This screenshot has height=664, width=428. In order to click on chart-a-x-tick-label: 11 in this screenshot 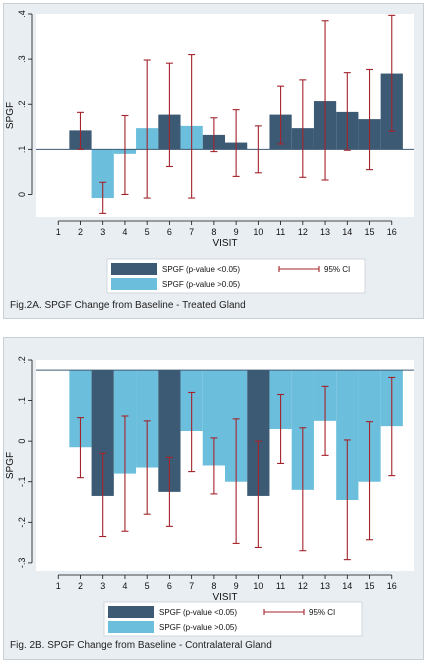, I will do `click(280, 232)`.